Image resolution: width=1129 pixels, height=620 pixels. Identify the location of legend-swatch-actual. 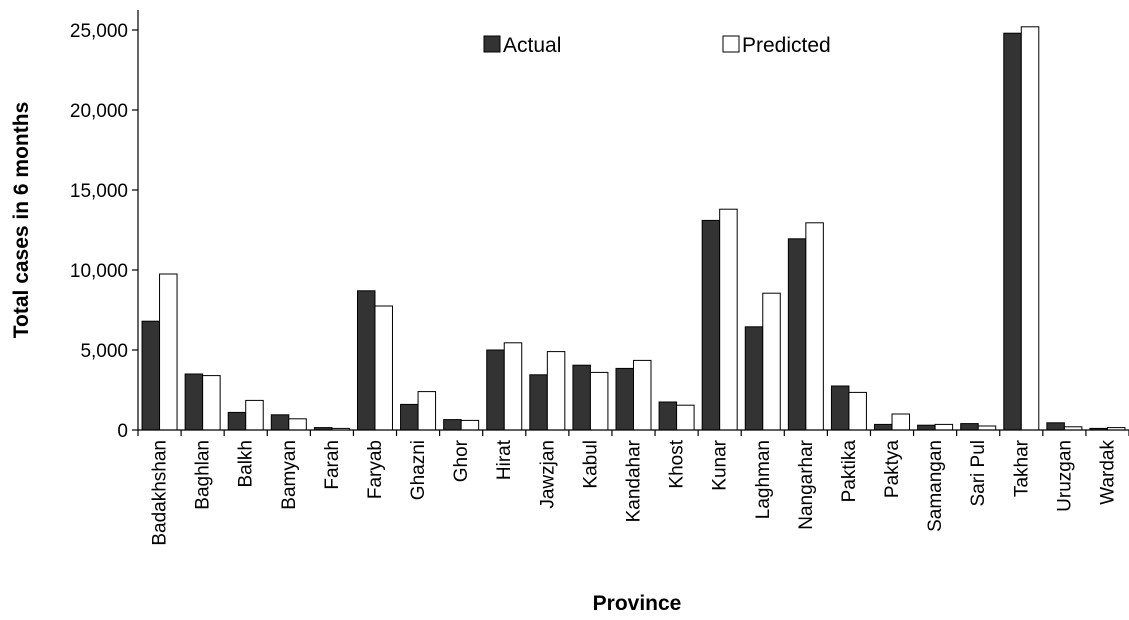
(492, 44).